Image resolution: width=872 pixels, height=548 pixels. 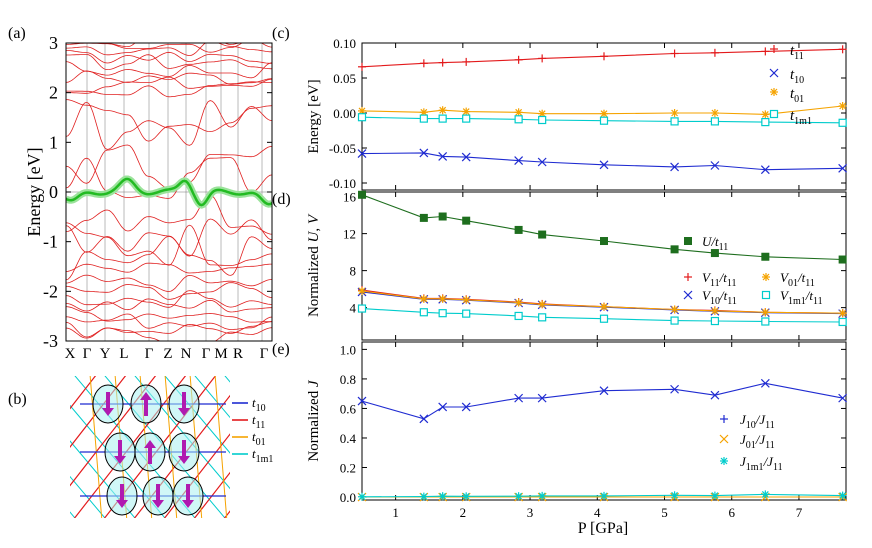 I want to click on kpoint-label: Y, so click(x=105, y=354).